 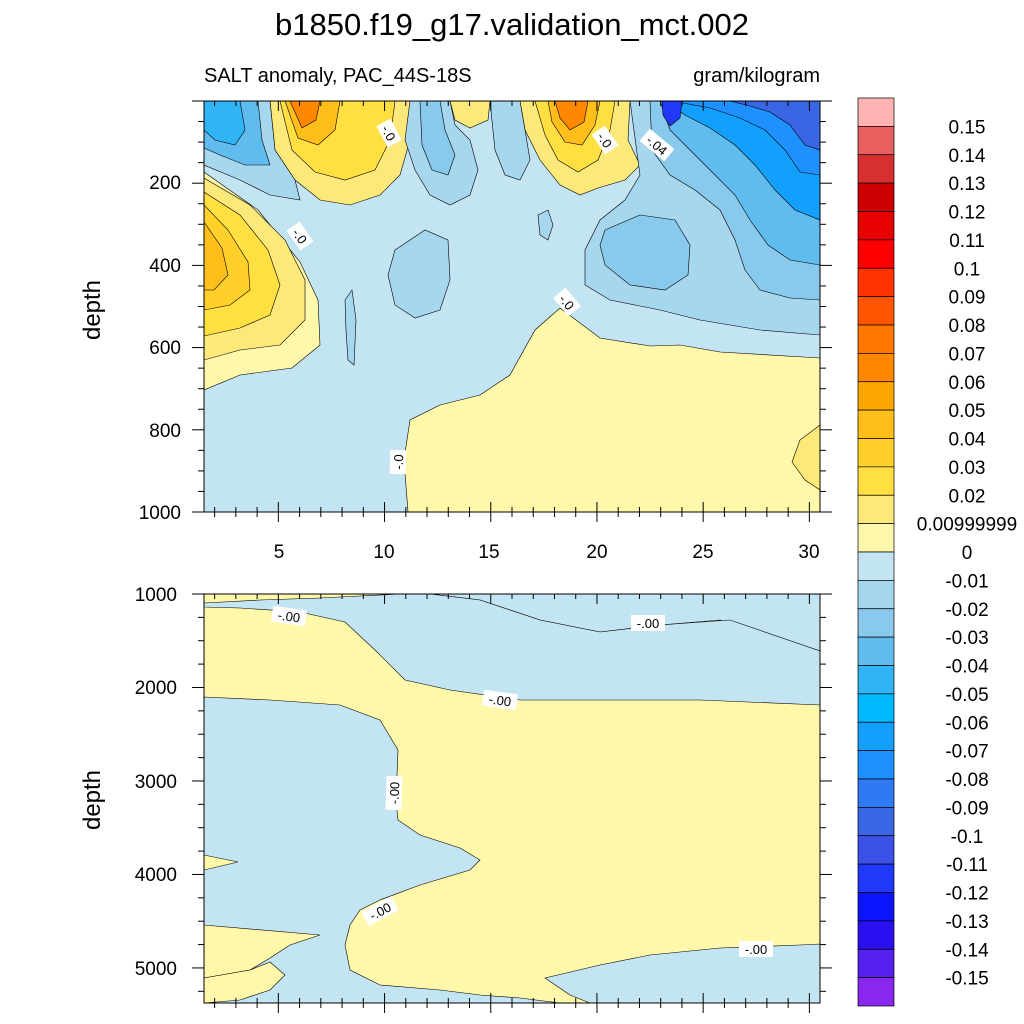 What do you see at coordinates (967, 354) in the screenshot?
I see `colorbar-level-label: 0.07` at bounding box center [967, 354].